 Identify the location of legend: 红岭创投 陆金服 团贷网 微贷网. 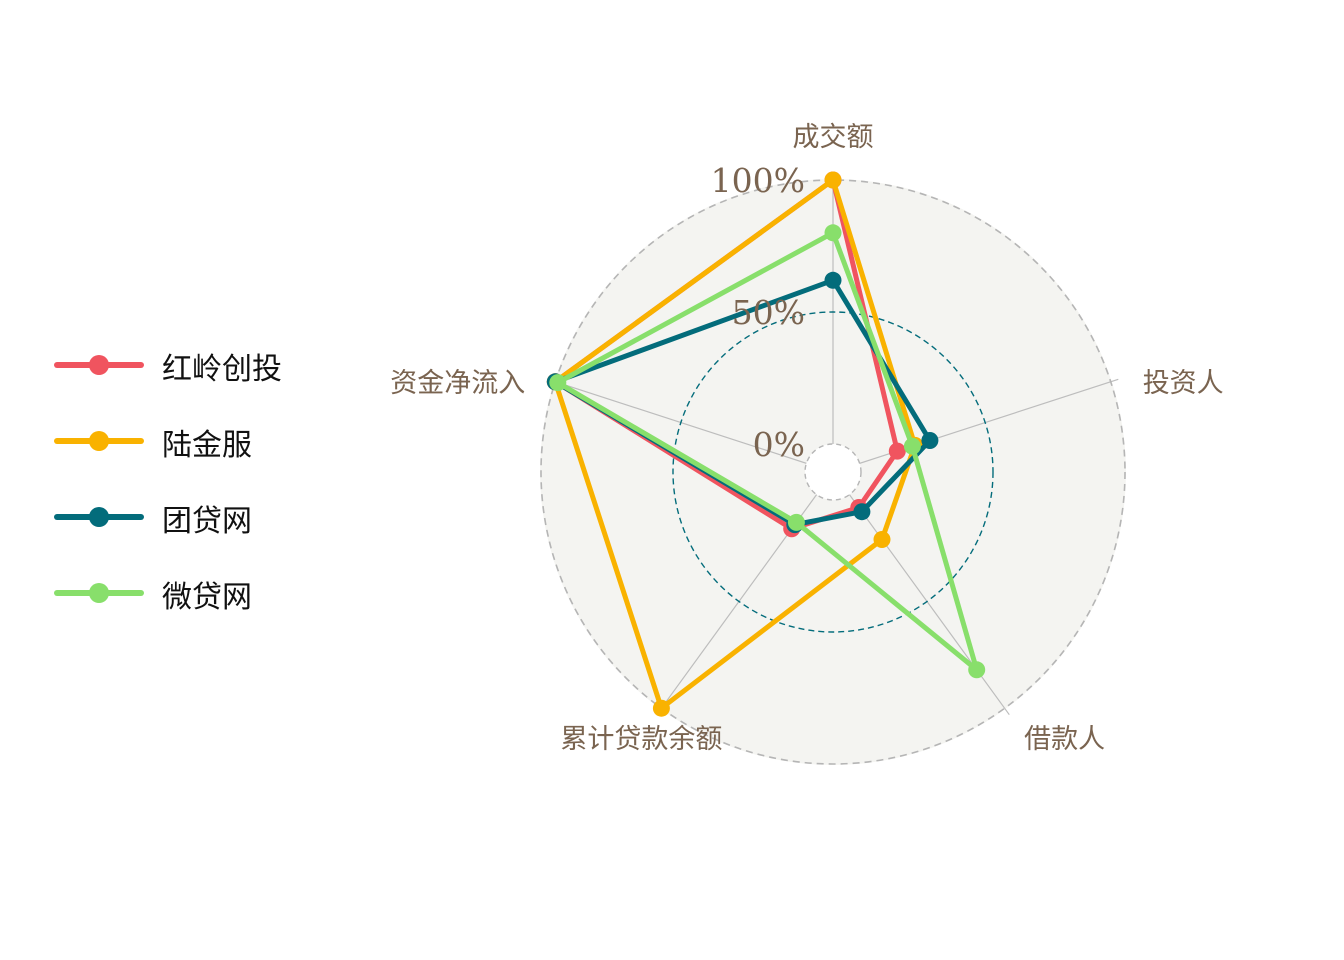
(202, 490).